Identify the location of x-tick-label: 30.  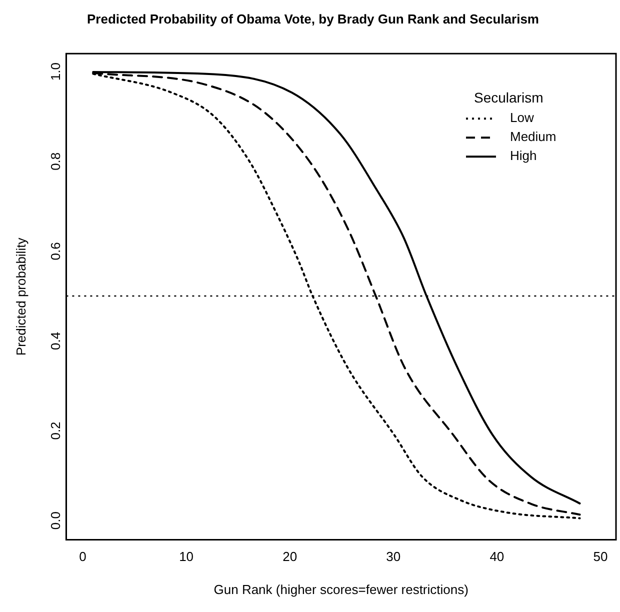
(393, 556).